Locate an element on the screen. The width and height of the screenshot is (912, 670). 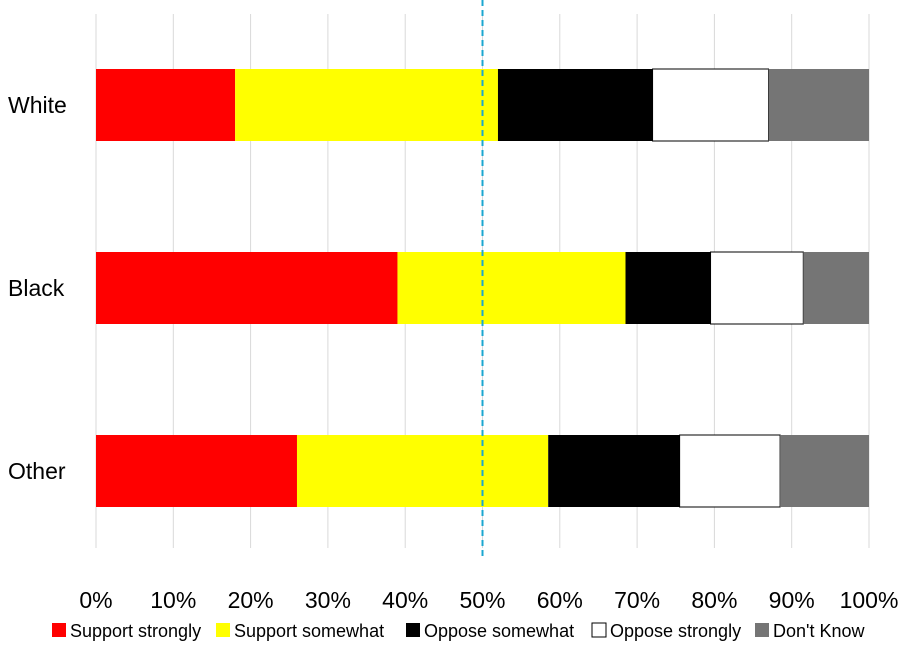
x-tick-label-7: 70% is located at coordinates (637, 600).